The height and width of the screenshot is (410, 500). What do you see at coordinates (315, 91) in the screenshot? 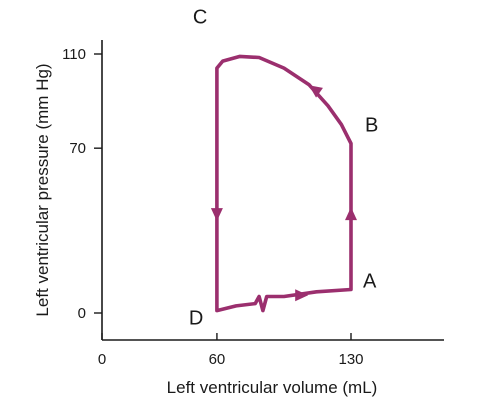
I see `arrowhead-up-left` at bounding box center [315, 91].